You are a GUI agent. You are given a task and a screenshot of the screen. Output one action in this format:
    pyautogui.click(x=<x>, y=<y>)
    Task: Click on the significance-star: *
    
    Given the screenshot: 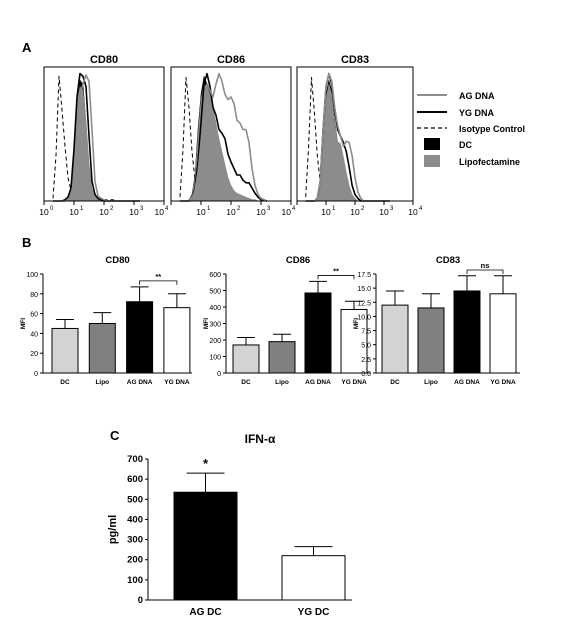 What is the action you would take?
    pyautogui.click(x=206, y=463)
    